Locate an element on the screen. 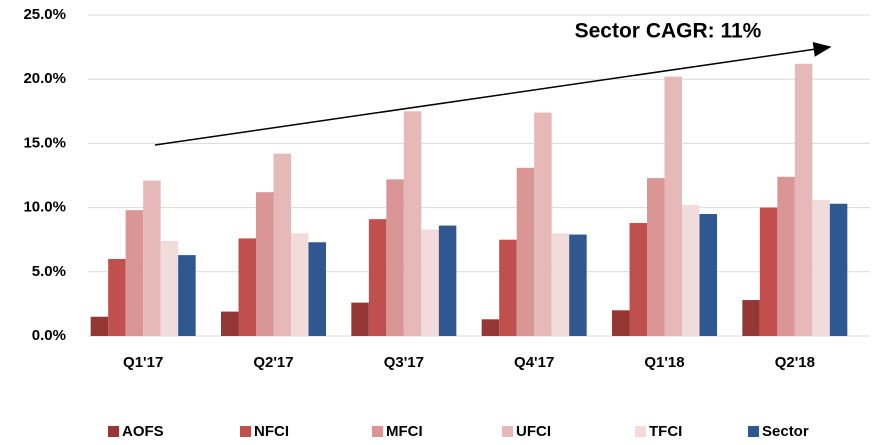  legend-label: UFCI is located at coordinates (533, 431).